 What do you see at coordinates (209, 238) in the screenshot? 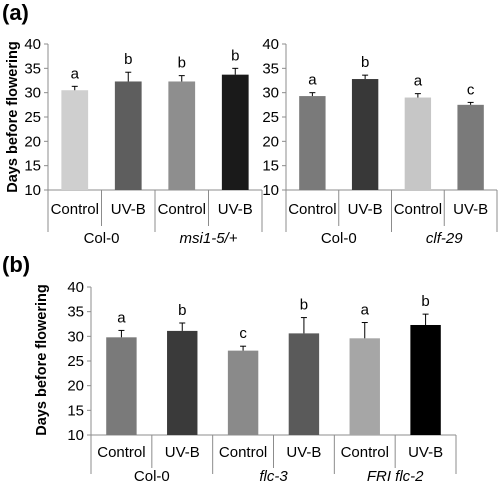
I see `group-label: msi1-5/+` at bounding box center [209, 238].